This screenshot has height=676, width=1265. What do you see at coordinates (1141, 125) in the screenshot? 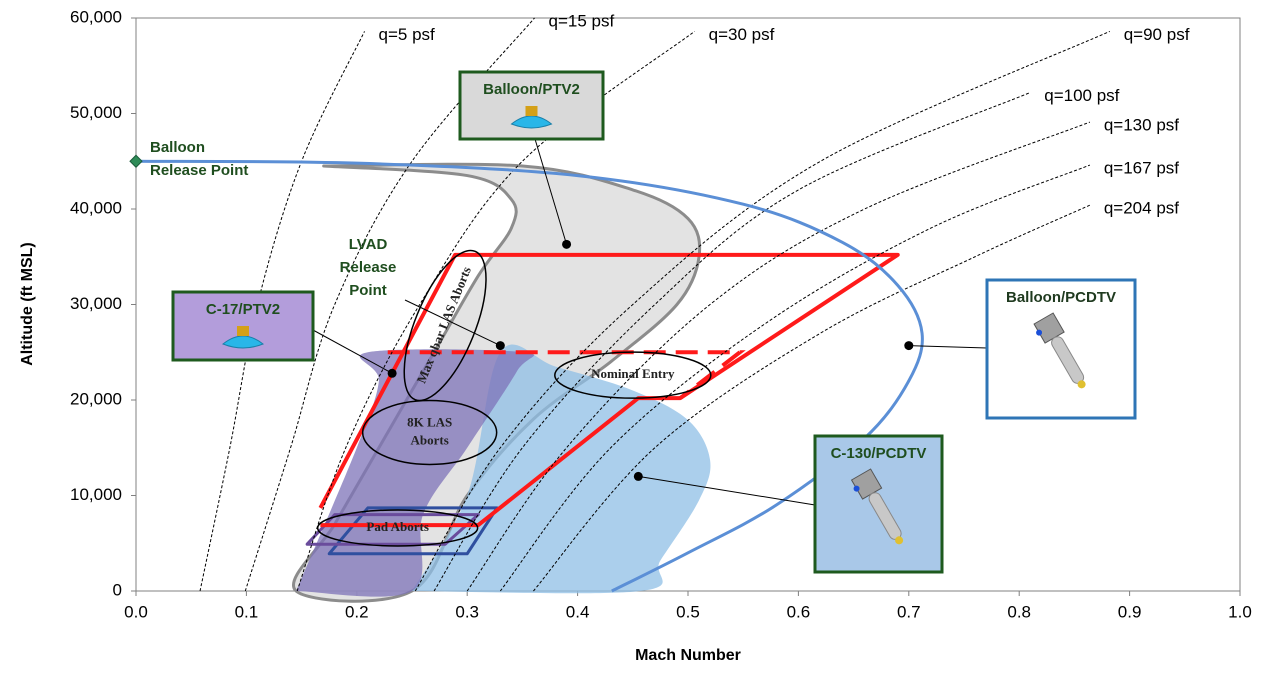
I see `q-label: q=130 psf` at bounding box center [1141, 125].